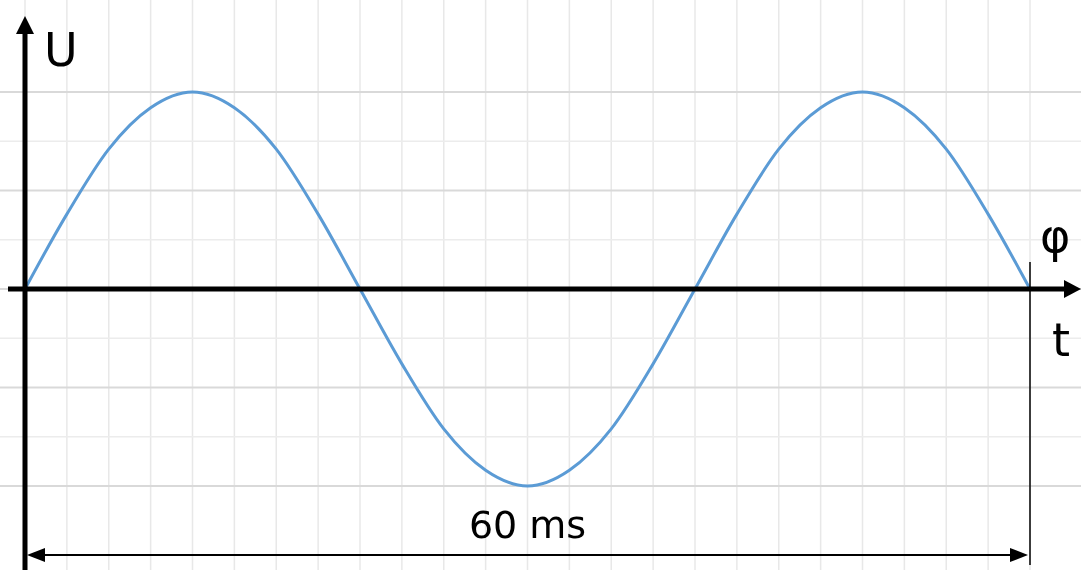 The height and width of the screenshot is (570, 1081). What do you see at coordinates (1061, 340) in the screenshot?
I see `x-axis-title: t` at bounding box center [1061, 340].